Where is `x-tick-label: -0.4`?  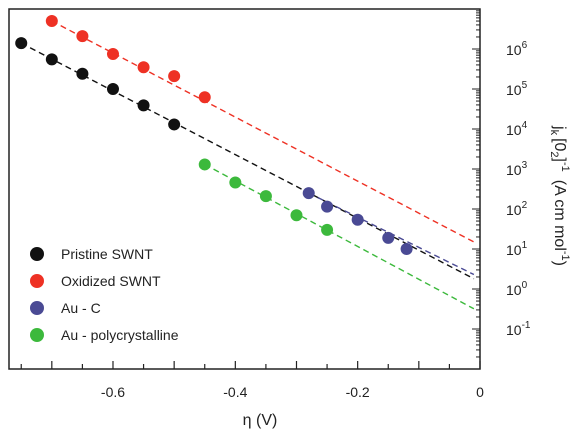
x-tick-label: -0.4 is located at coordinates (235, 392).